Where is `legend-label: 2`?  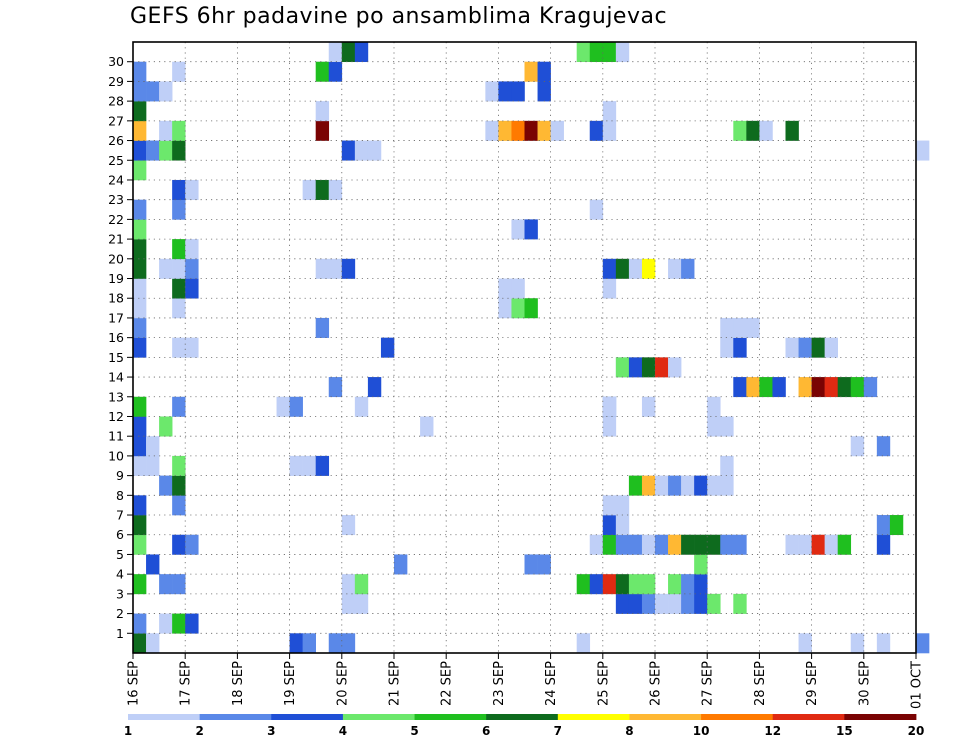
legend-label: 2 is located at coordinates (199, 731).